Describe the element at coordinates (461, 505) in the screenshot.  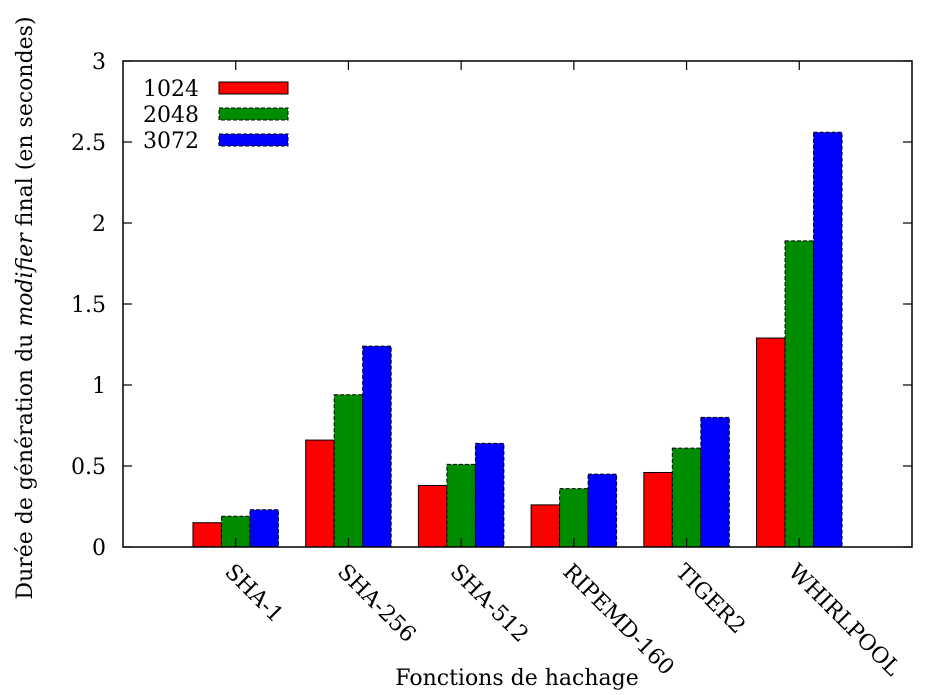
I see `bar-sha-512-2048` at that location.